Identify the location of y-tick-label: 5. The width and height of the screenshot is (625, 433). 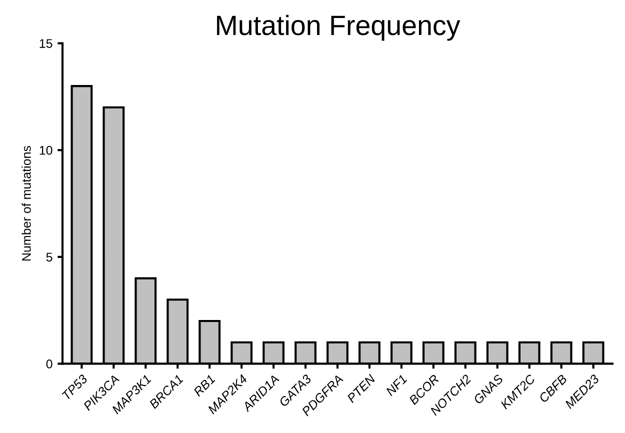
(49, 257).